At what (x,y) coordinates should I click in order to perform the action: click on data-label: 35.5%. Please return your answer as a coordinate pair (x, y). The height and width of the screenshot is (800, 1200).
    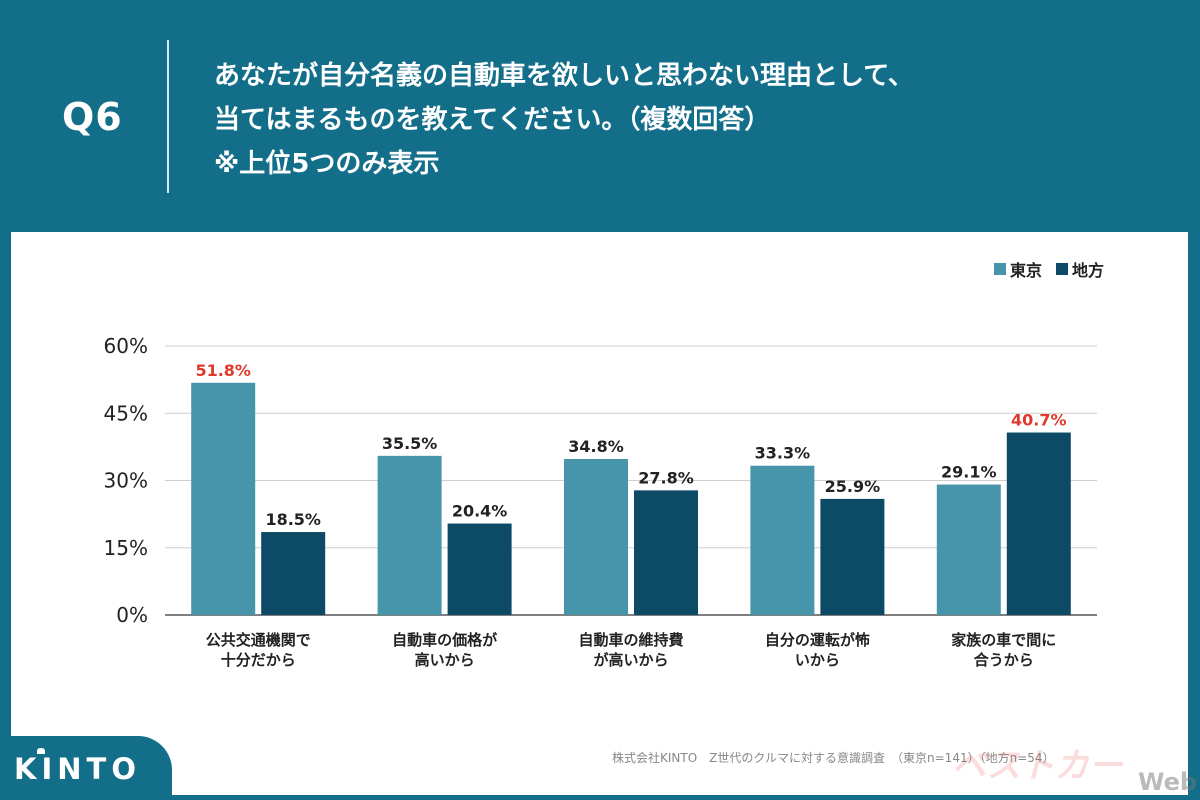
    Looking at the image, I should click on (410, 443).